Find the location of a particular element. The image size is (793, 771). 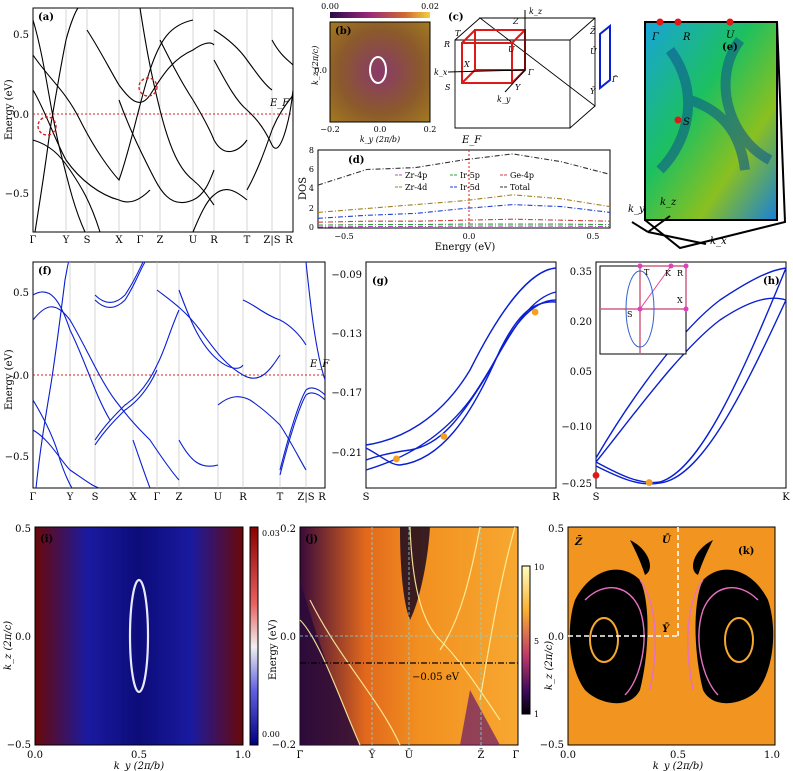

panel-i-map is located at coordinates (139, 636).